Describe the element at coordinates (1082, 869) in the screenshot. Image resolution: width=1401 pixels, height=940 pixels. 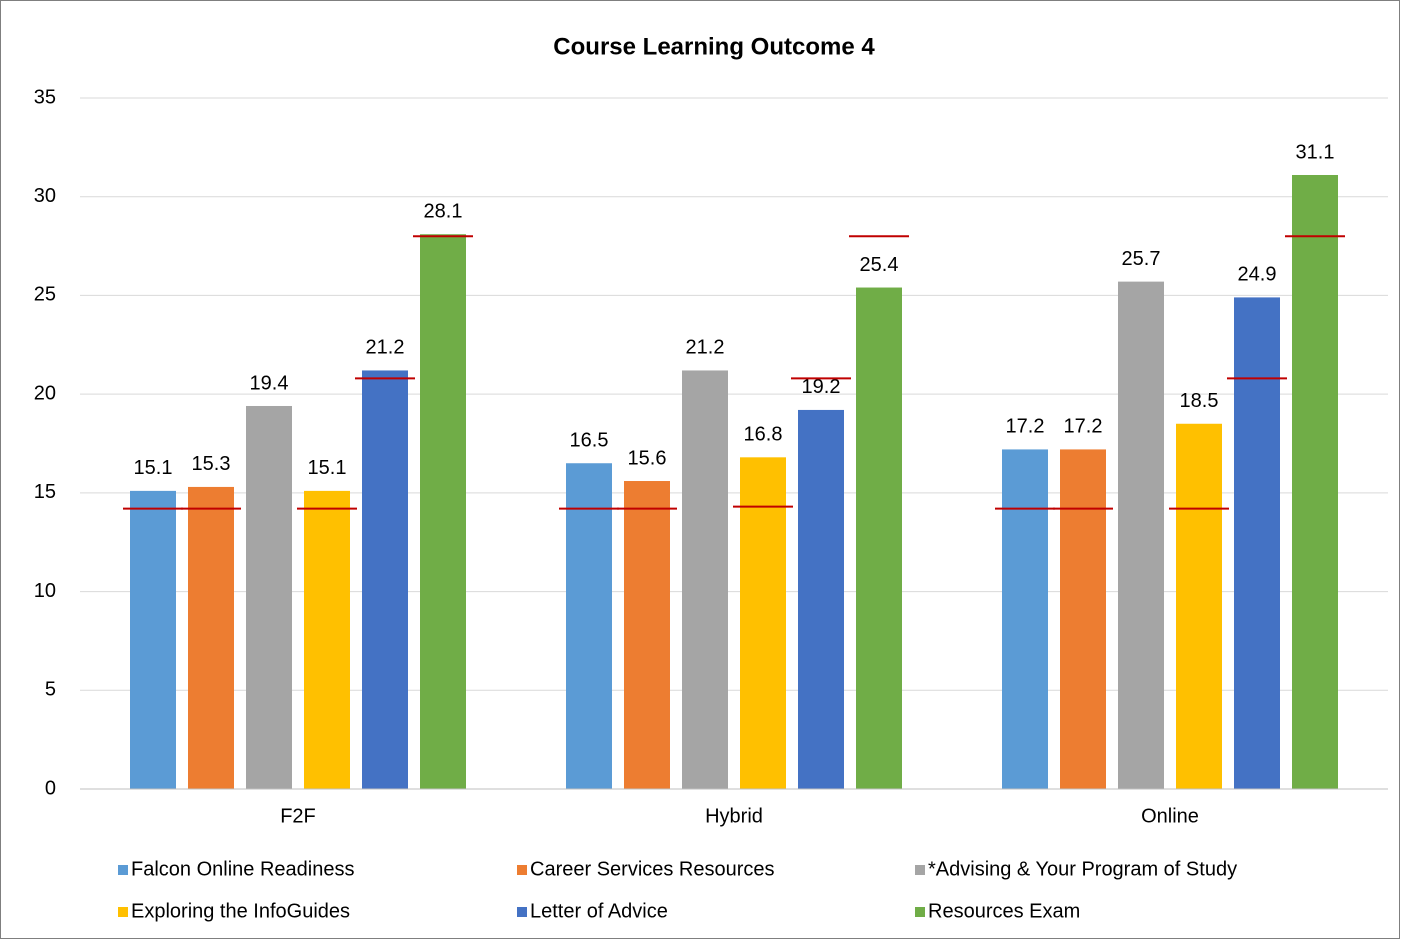
I see `legend-label: *Advising & Your Program of Study` at that location.